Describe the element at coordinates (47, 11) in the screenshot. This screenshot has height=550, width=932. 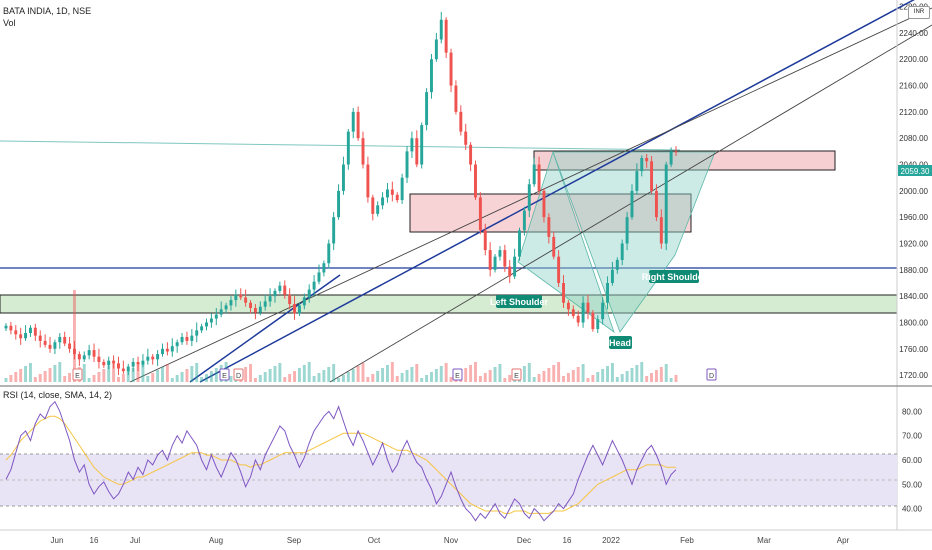
I see `symbol-title: BATA INDIA, 1D, NSE` at that location.